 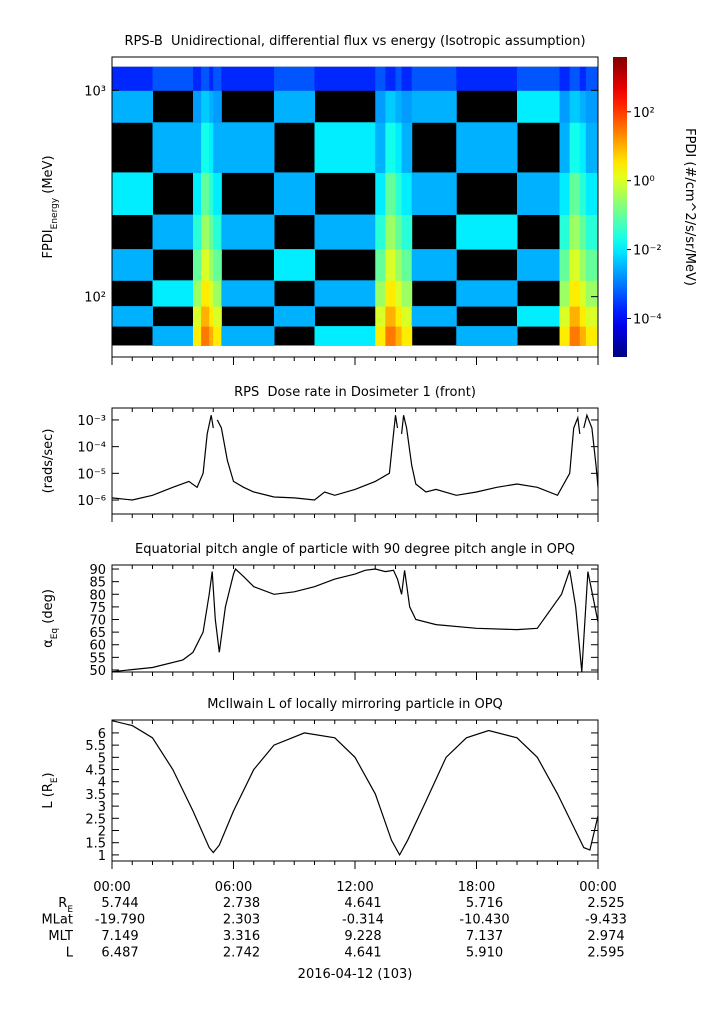 What do you see at coordinates (647, 251) in the screenshot?
I see `colorbar-tick-label: 10⁻²` at bounding box center [647, 251].